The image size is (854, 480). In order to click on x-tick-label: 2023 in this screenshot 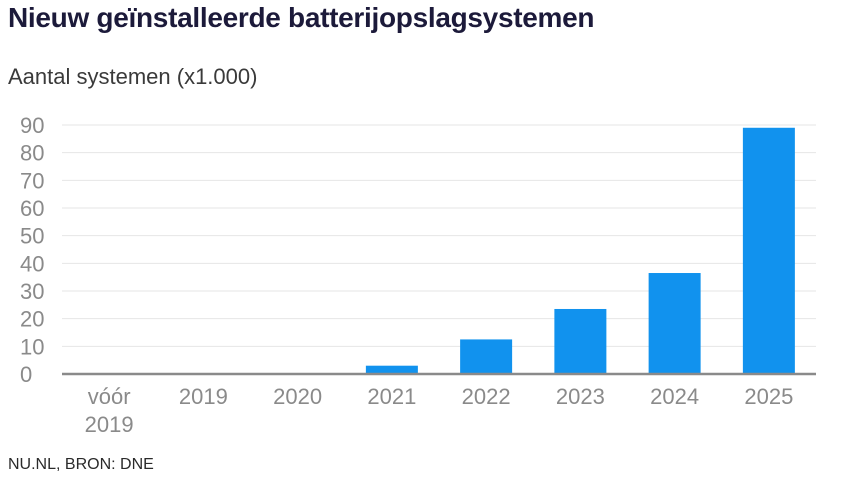, I will do `click(580, 396)`.